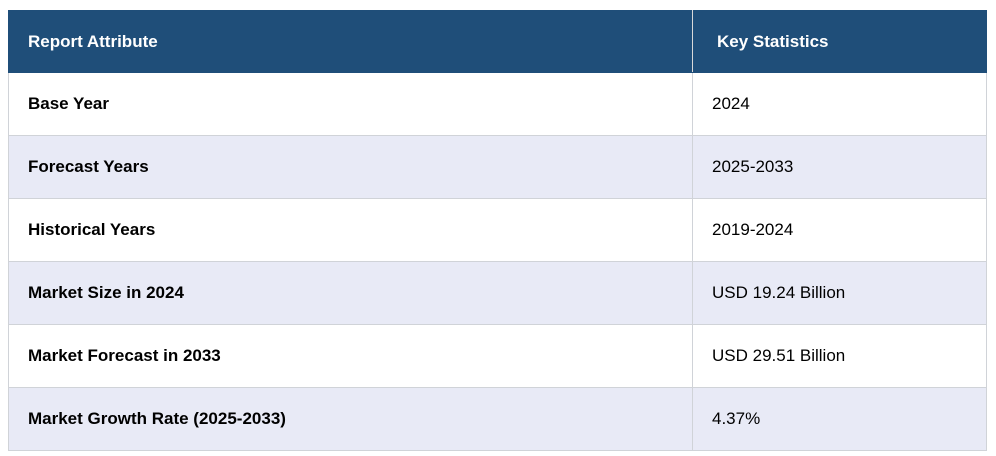 This screenshot has width=996, height=456. Describe the element at coordinates (350, 167) in the screenshot. I see `row-attribute-label: Forecast Years` at that location.